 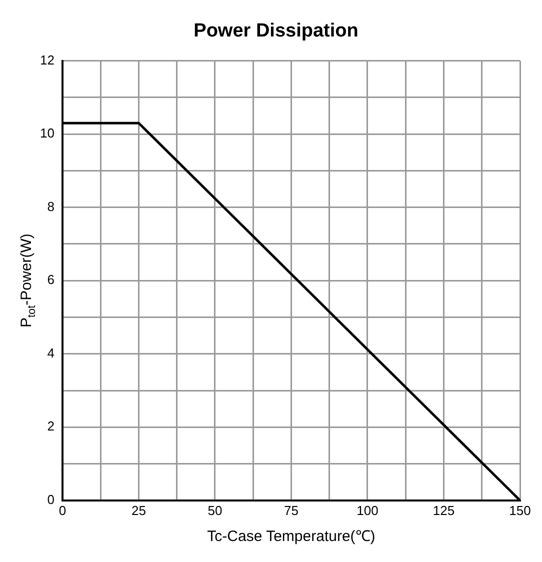 I want to click on y-axis-title: Ptot-Power(W), so click(x=28, y=281).